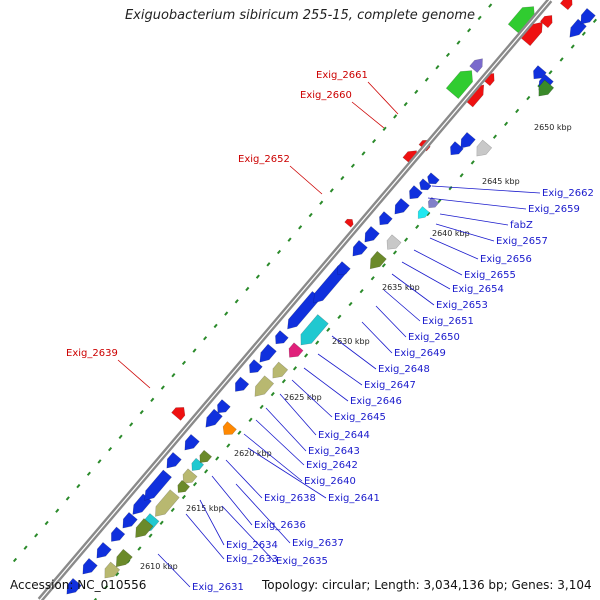 The height and width of the screenshot is (600, 600). What do you see at coordinates (462, 305) in the screenshot?
I see `gene-label: Exig_2653` at bounding box center [462, 305].